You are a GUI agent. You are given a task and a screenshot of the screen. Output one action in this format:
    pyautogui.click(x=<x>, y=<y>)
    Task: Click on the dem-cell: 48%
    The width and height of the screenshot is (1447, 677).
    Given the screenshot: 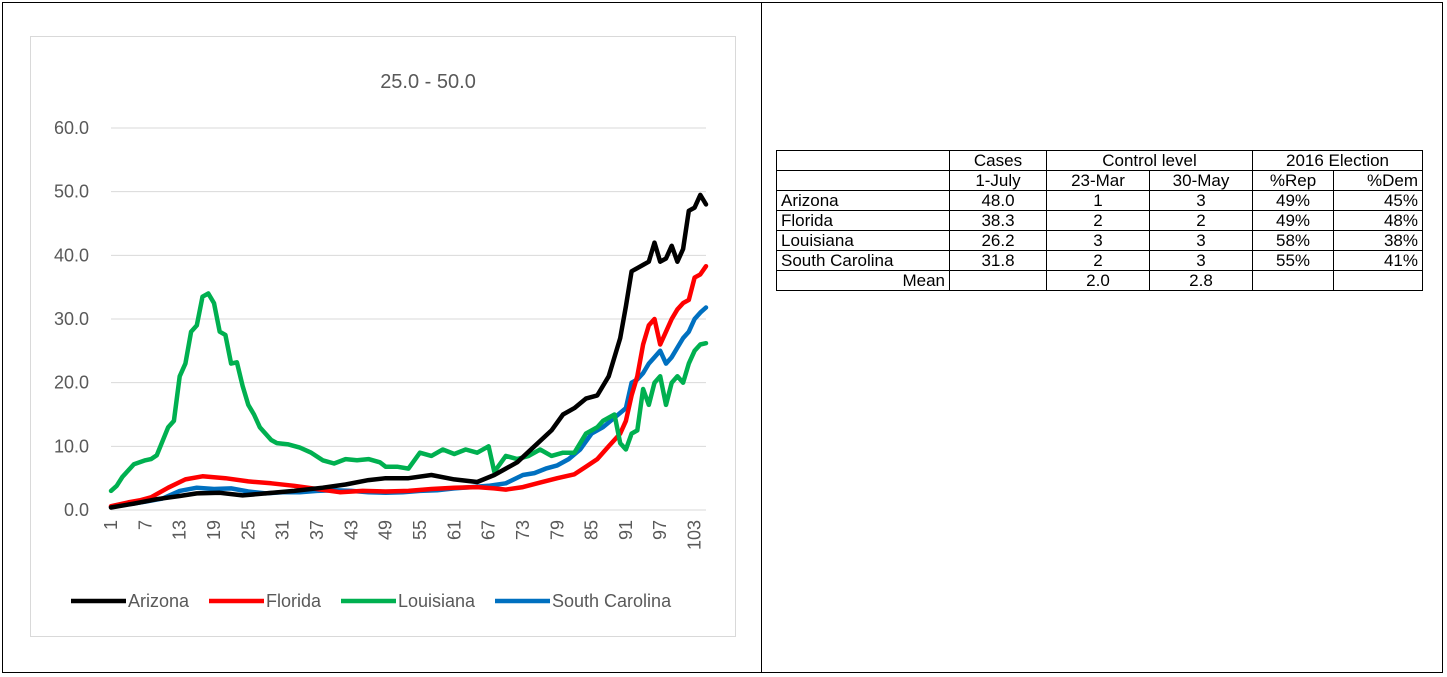 What is the action you would take?
    pyautogui.click(x=1378, y=220)
    